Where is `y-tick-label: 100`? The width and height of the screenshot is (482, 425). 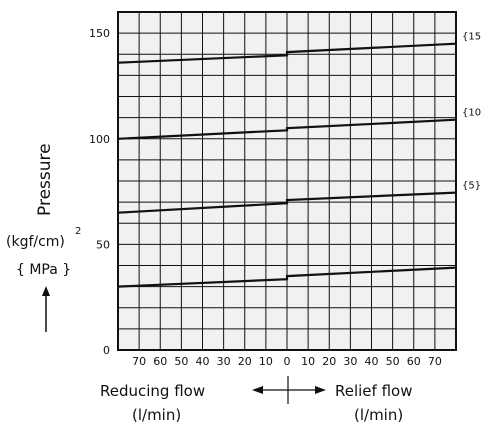 y-tick-label: 100 is located at coordinates (99, 139).